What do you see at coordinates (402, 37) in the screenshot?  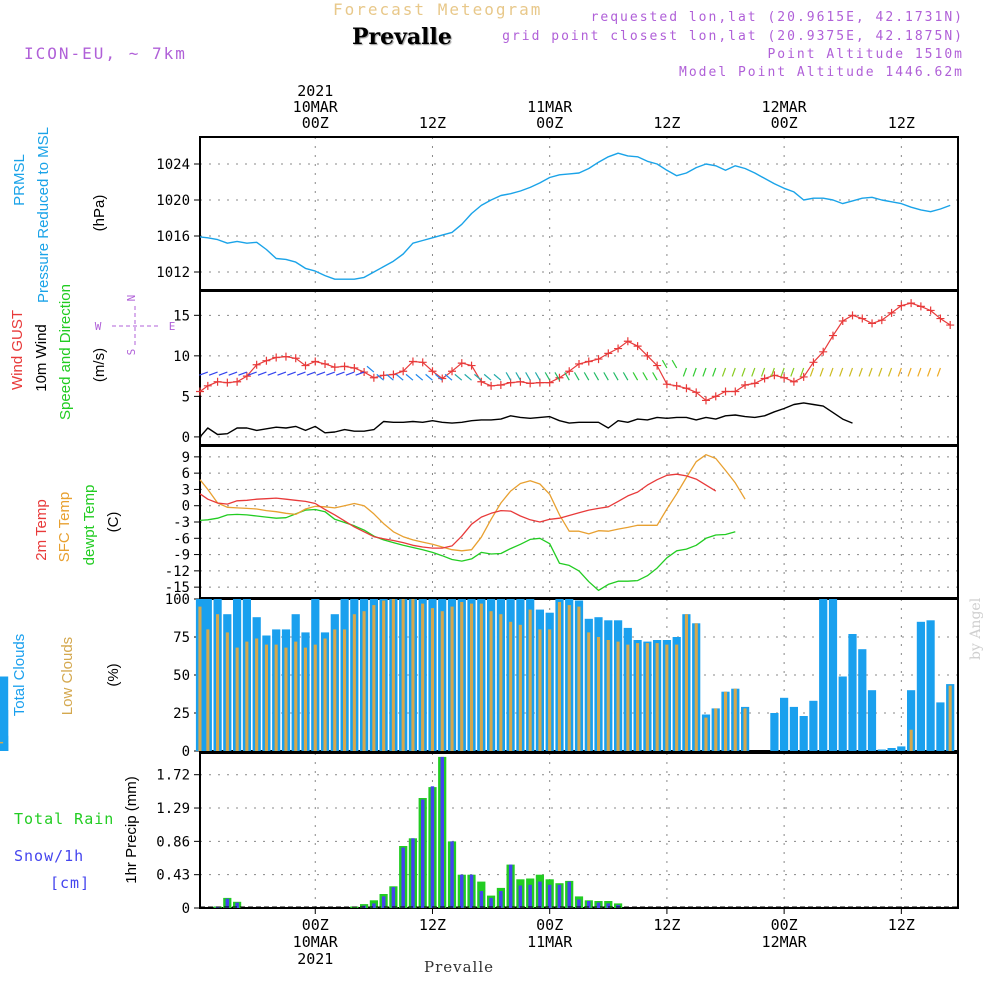 I see `station-title: Prevalle` at bounding box center [402, 37].